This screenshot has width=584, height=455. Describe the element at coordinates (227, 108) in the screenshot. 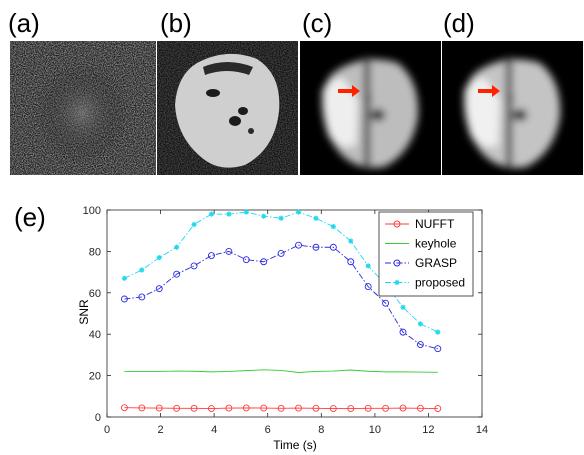

I see `mri-image-b` at that location.